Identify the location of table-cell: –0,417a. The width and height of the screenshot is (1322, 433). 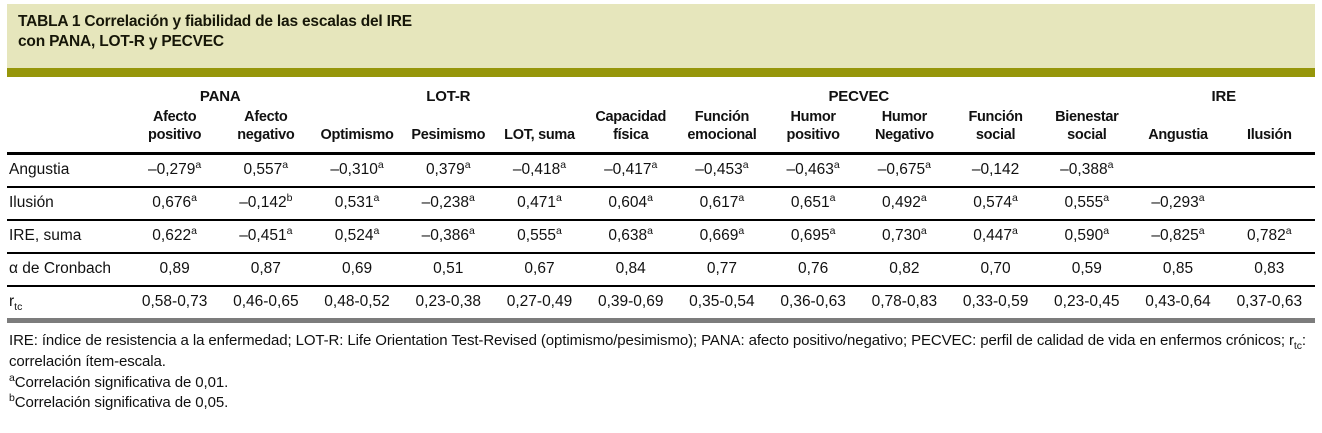
(631, 171).